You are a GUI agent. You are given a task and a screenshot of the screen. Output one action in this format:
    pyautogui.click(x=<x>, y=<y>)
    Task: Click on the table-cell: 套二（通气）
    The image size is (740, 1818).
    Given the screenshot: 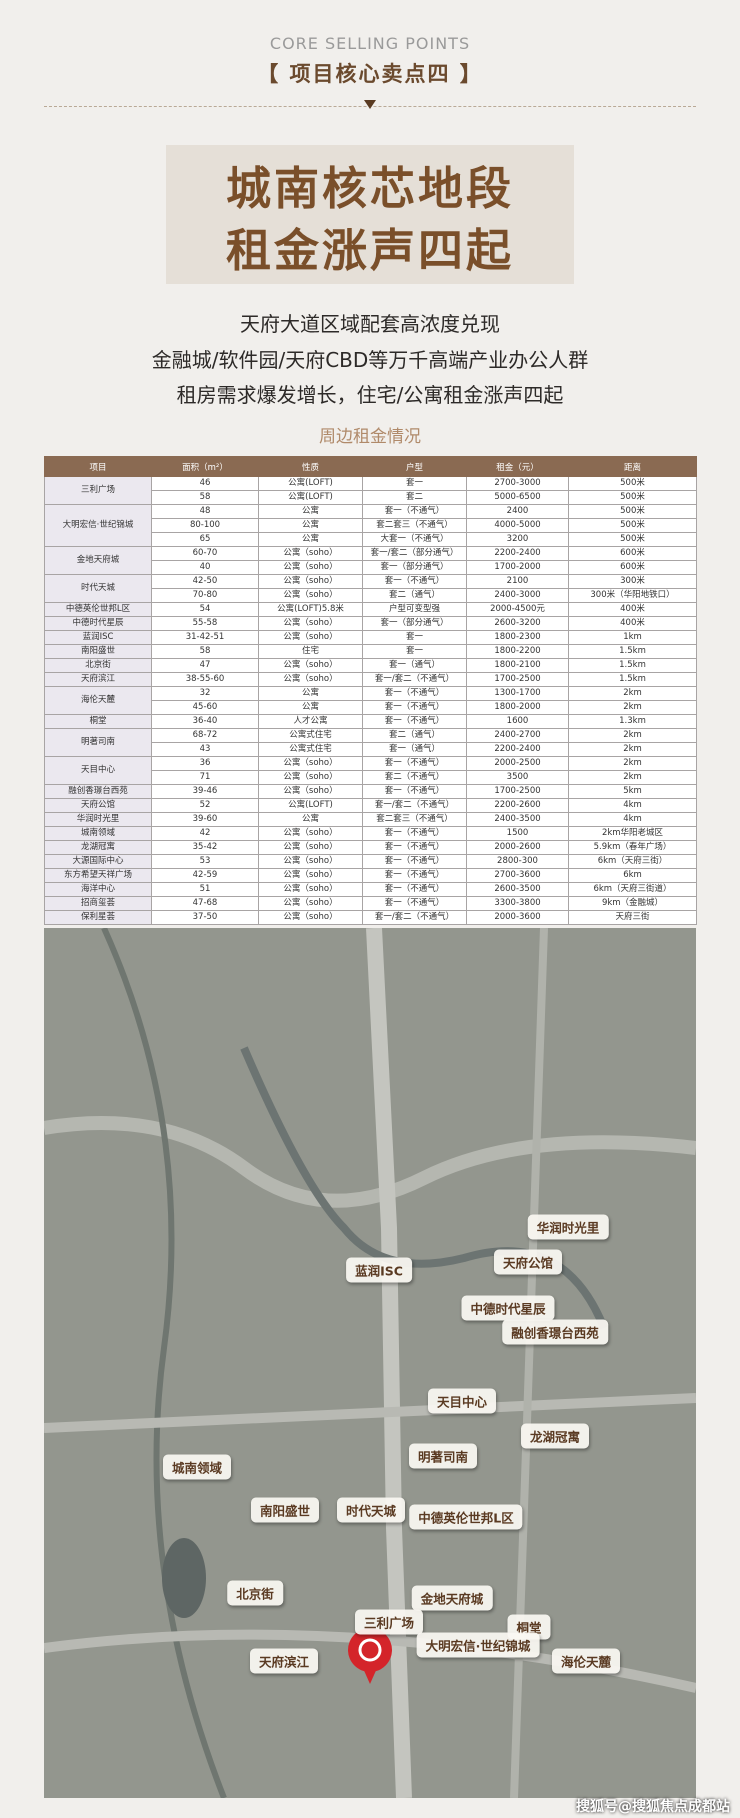 What is the action you would take?
    pyautogui.click(x=414, y=735)
    